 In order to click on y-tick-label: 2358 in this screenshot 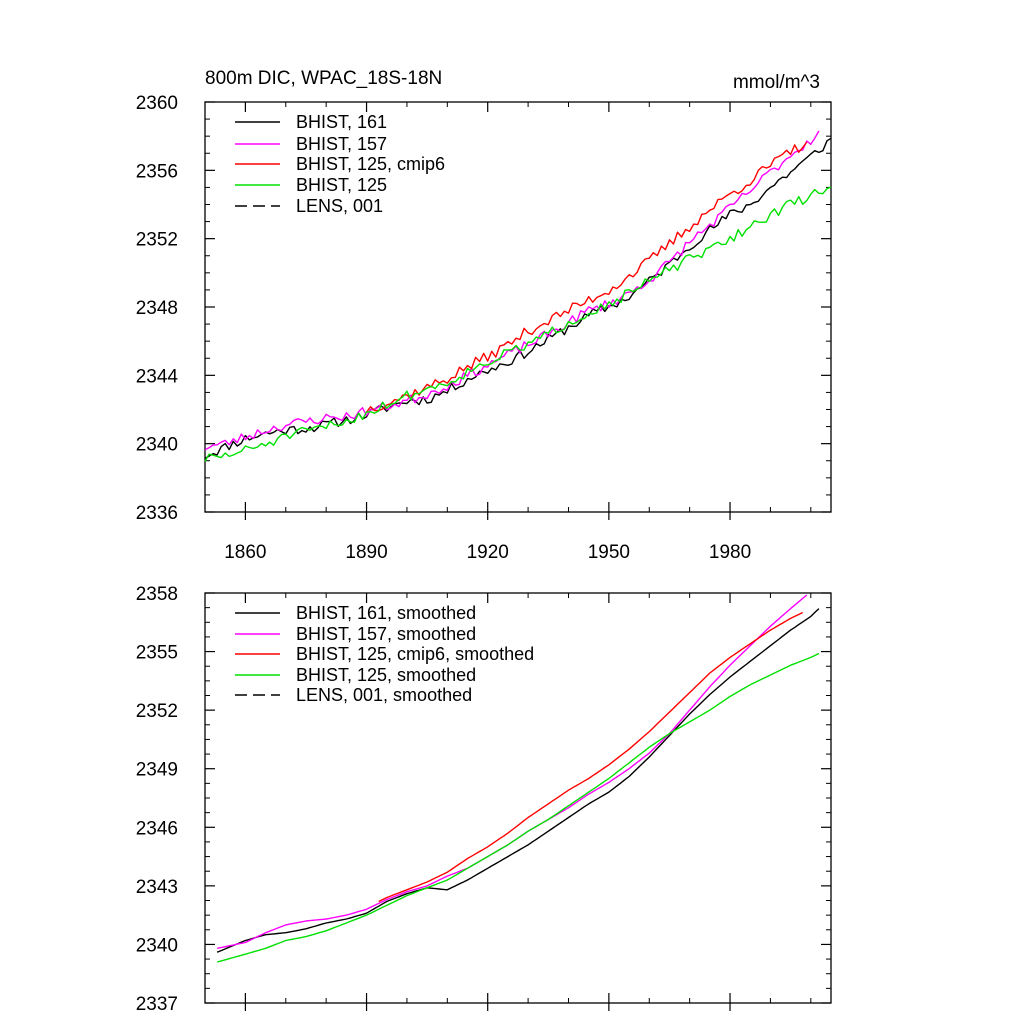, I will do `click(157, 594)`.